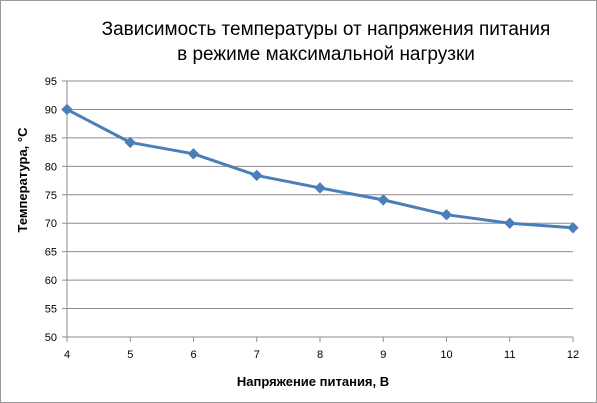 The height and width of the screenshot is (403, 597). I want to click on x-tick-label-7: 7, so click(257, 355).